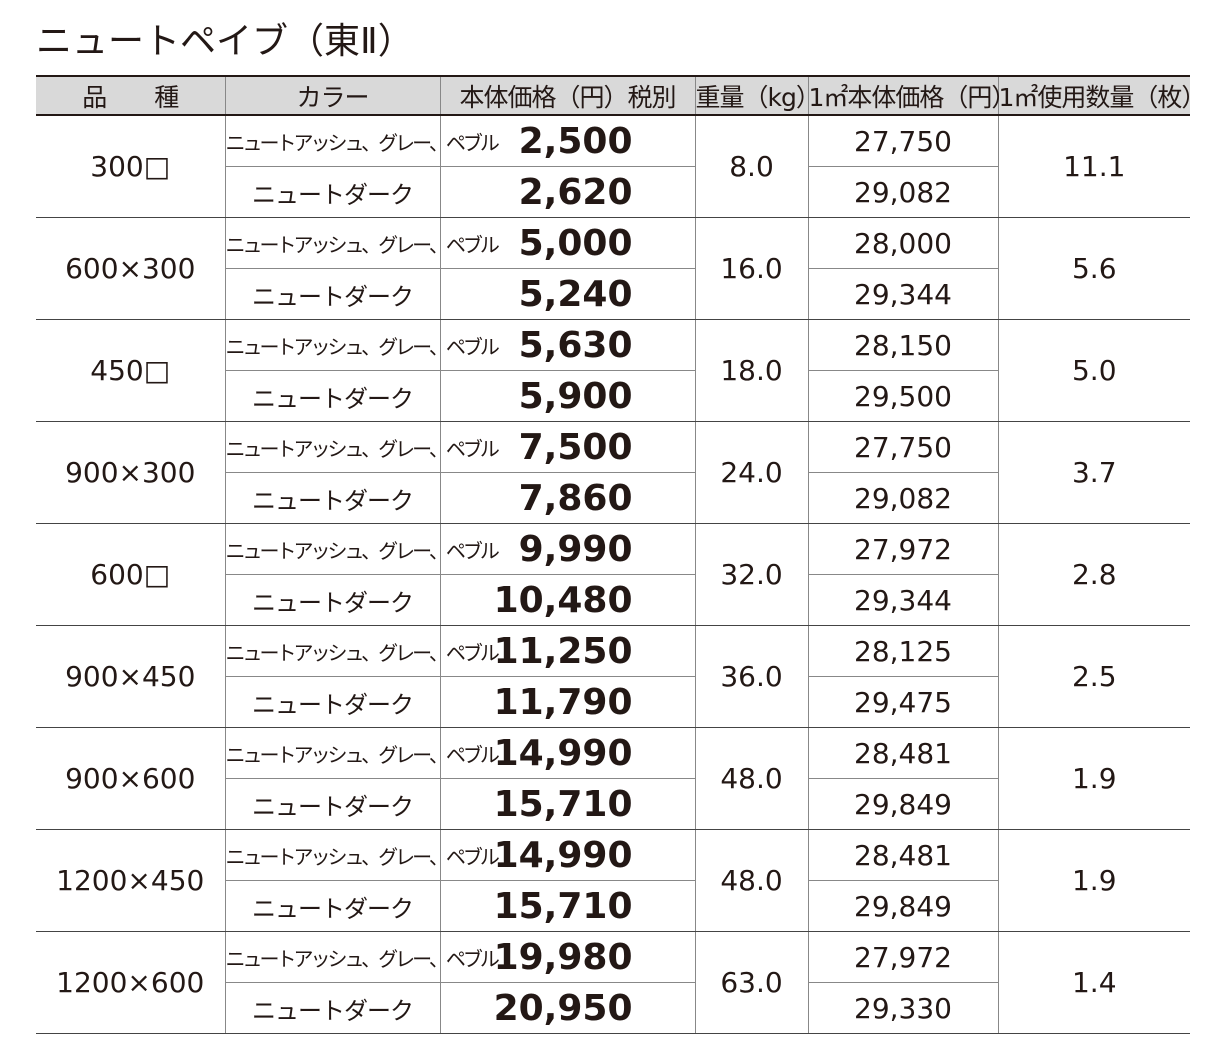 The width and height of the screenshot is (1226, 1062). What do you see at coordinates (130, 574) in the screenshot?
I see `size-cell: 600□` at bounding box center [130, 574].